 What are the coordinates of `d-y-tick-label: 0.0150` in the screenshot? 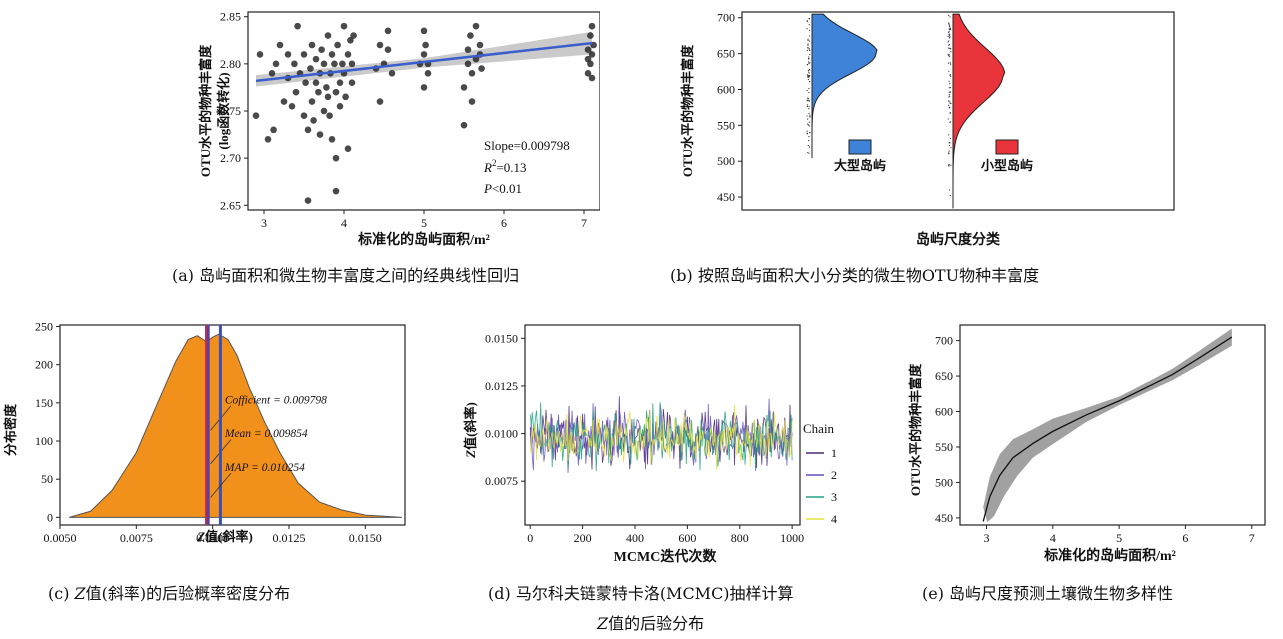 It's located at (501, 338).